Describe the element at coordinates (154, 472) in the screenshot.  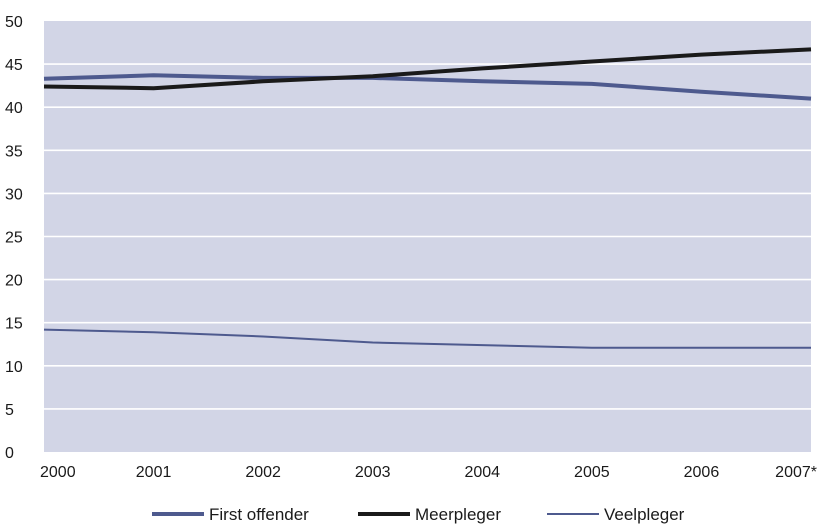
I see `x-tick-label: 2001` at that location.